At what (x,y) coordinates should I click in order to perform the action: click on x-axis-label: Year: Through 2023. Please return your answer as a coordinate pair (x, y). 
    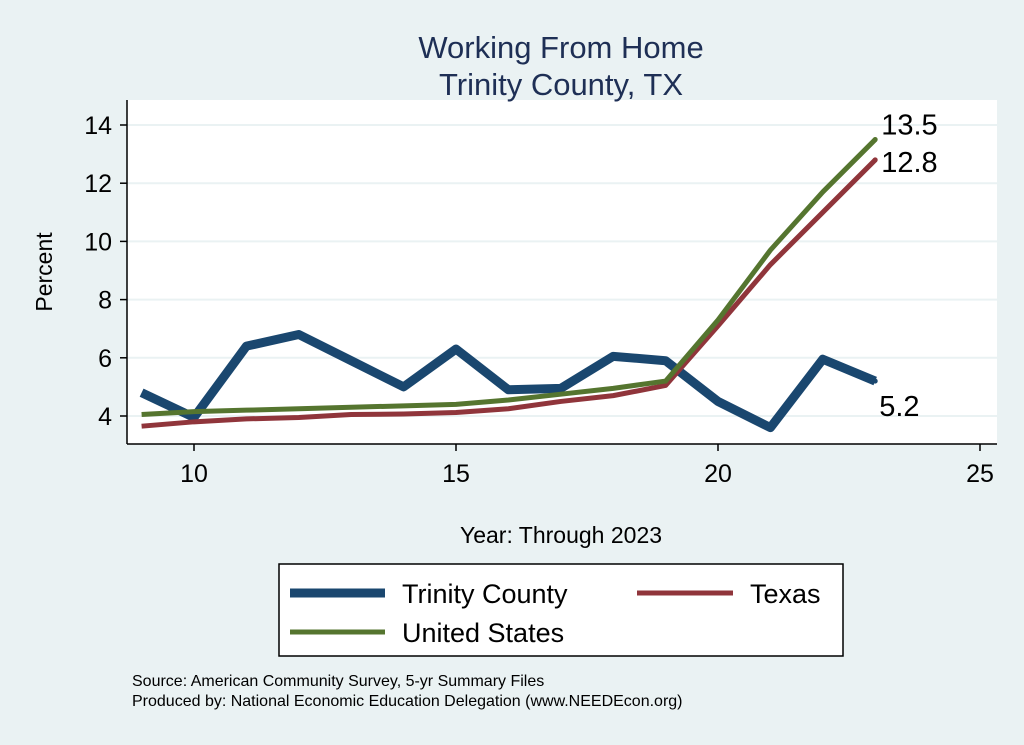
    Looking at the image, I should click on (561, 535).